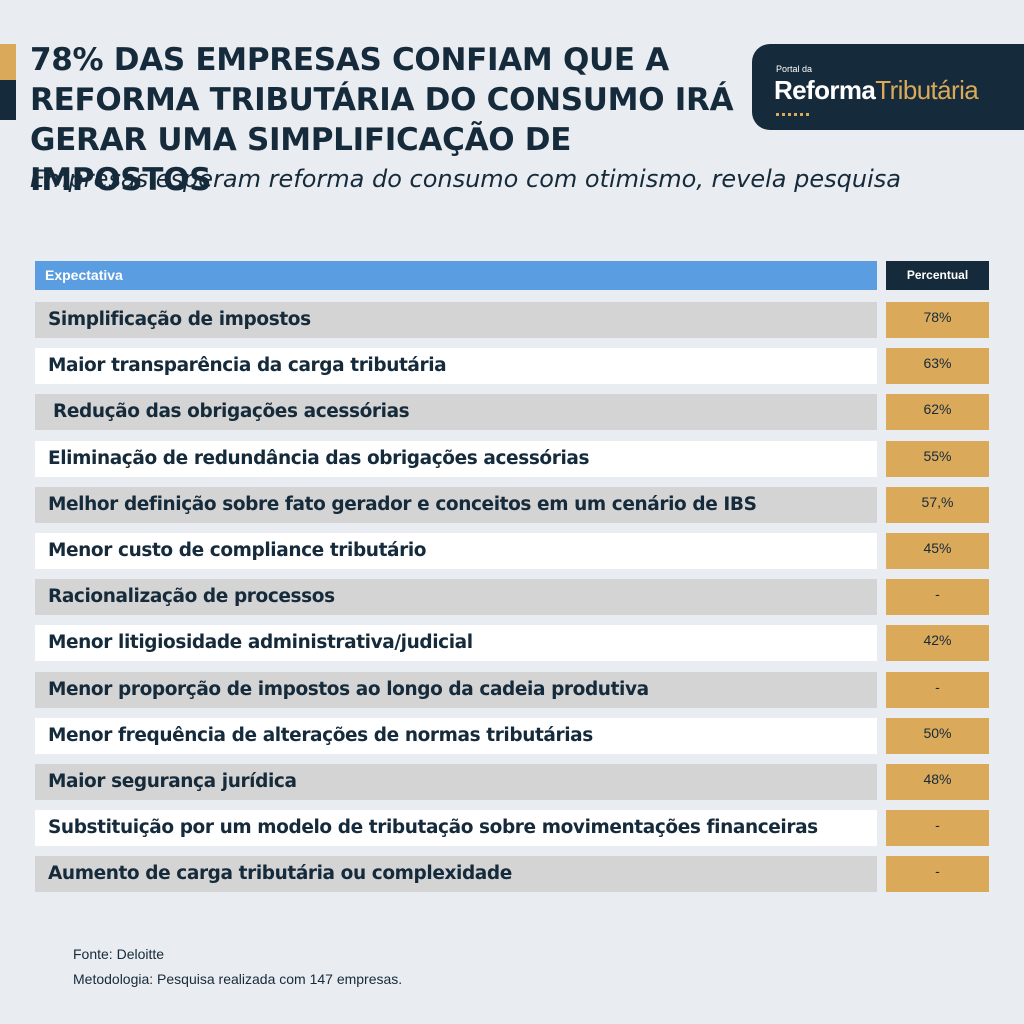  Describe the element at coordinates (937, 459) in the screenshot. I see `table-row-percent: 55%` at that location.